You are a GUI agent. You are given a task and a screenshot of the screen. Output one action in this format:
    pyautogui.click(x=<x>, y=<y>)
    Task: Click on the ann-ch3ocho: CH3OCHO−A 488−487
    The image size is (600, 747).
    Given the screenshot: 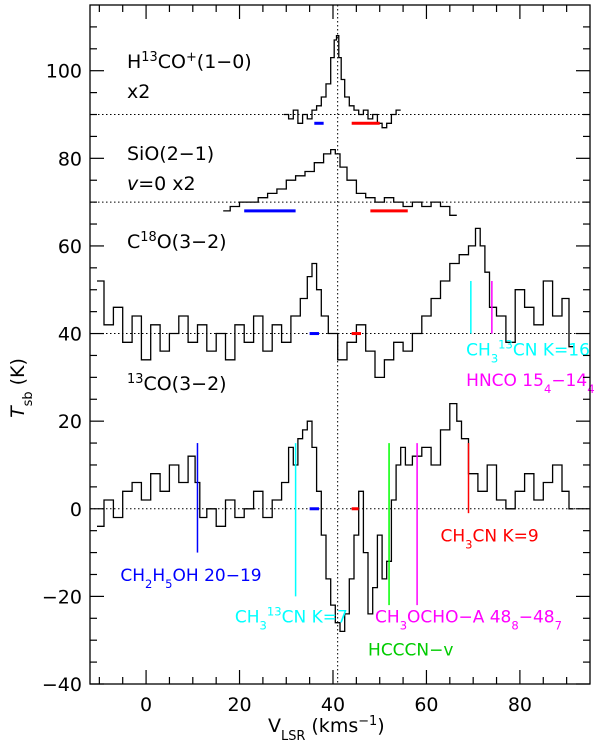 What is the action you would take?
    pyautogui.click(x=468, y=620)
    